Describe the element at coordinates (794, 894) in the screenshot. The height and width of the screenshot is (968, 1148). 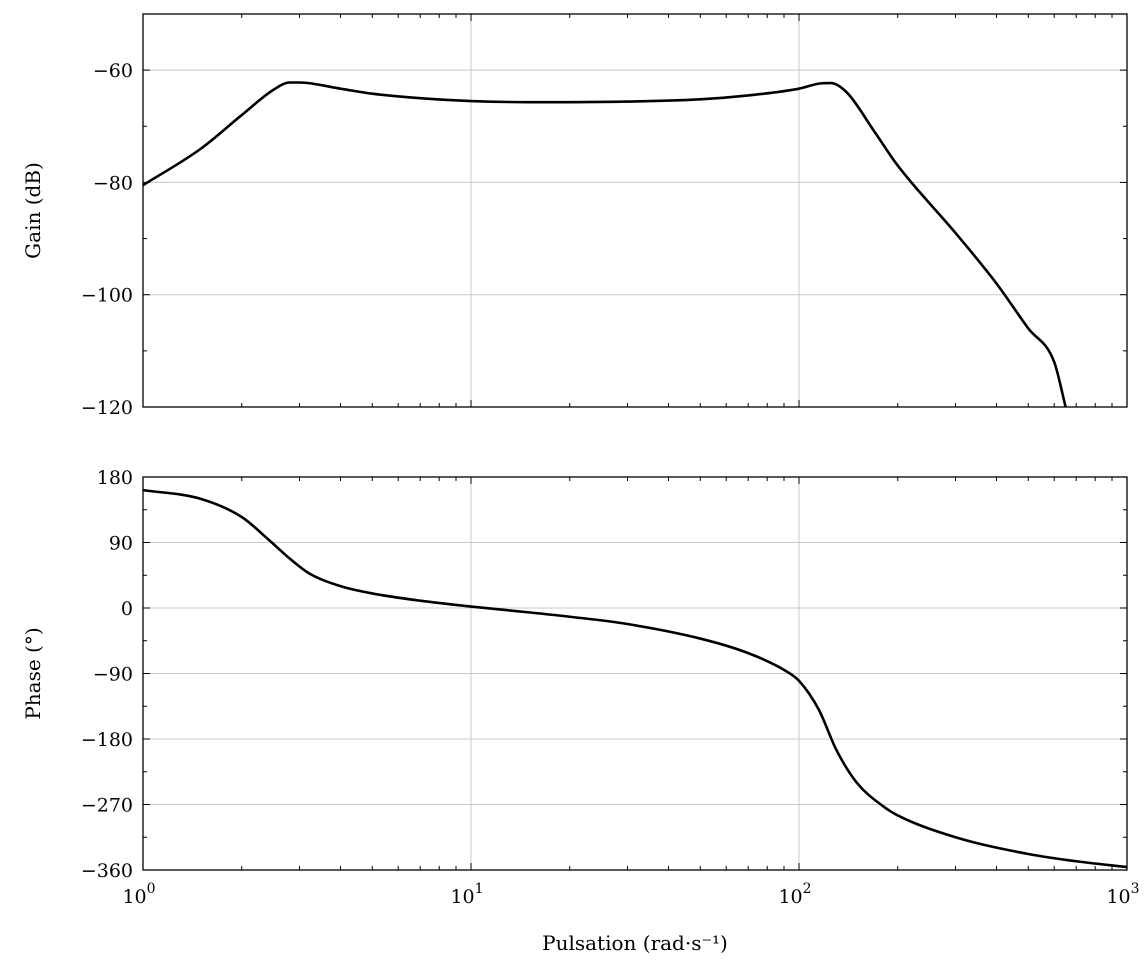
I see `x-tick-label: 10²` at that location.